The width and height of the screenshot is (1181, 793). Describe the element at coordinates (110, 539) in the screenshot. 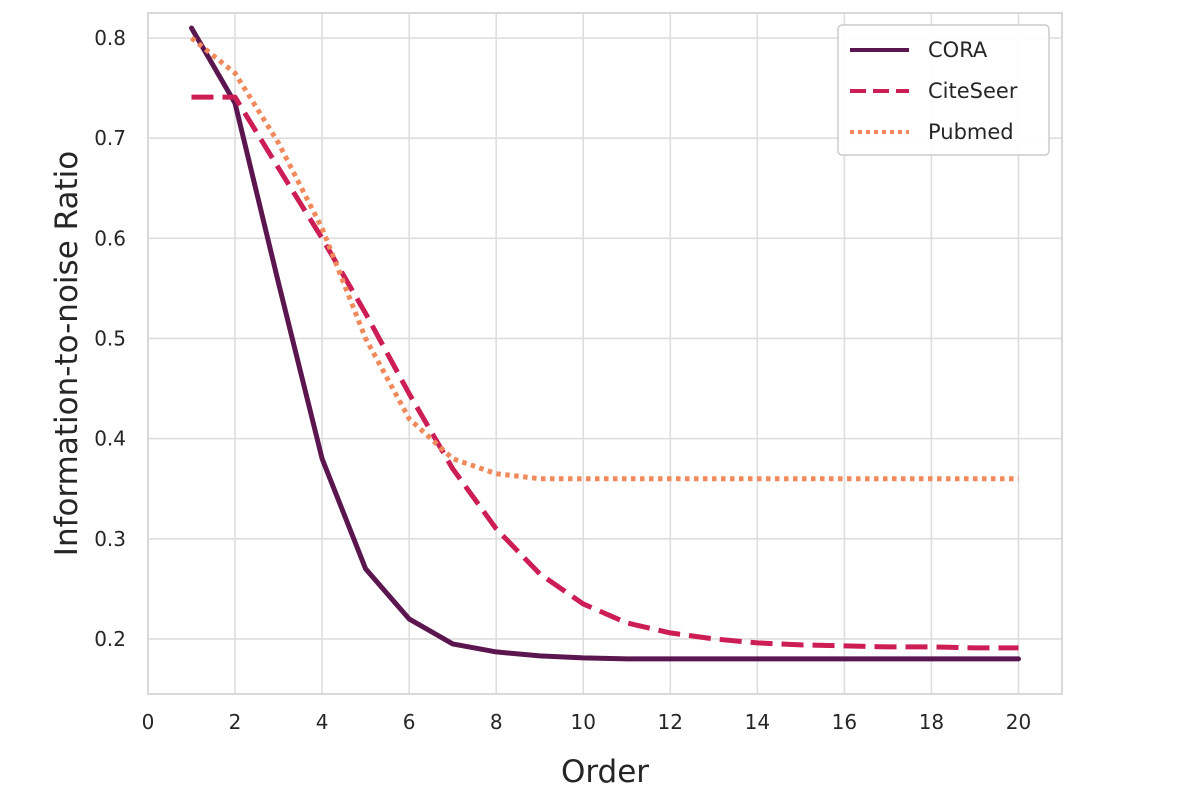

I see `y-tick-label: 0.3` at that location.